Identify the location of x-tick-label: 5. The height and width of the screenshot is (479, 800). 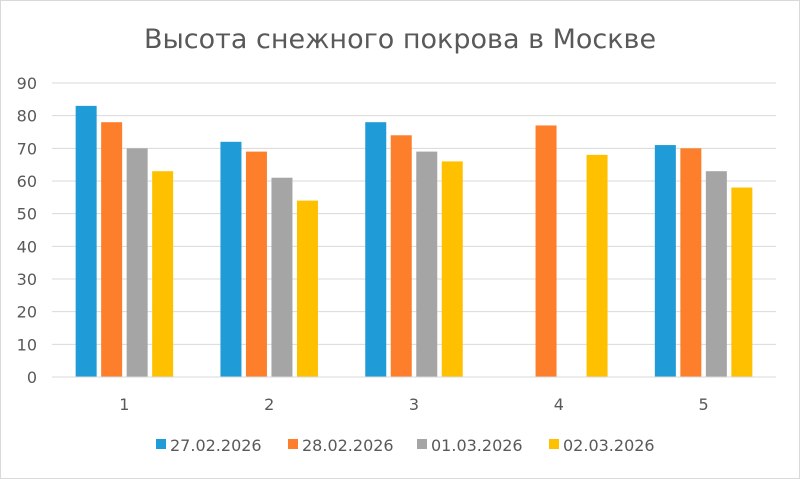
(704, 404).